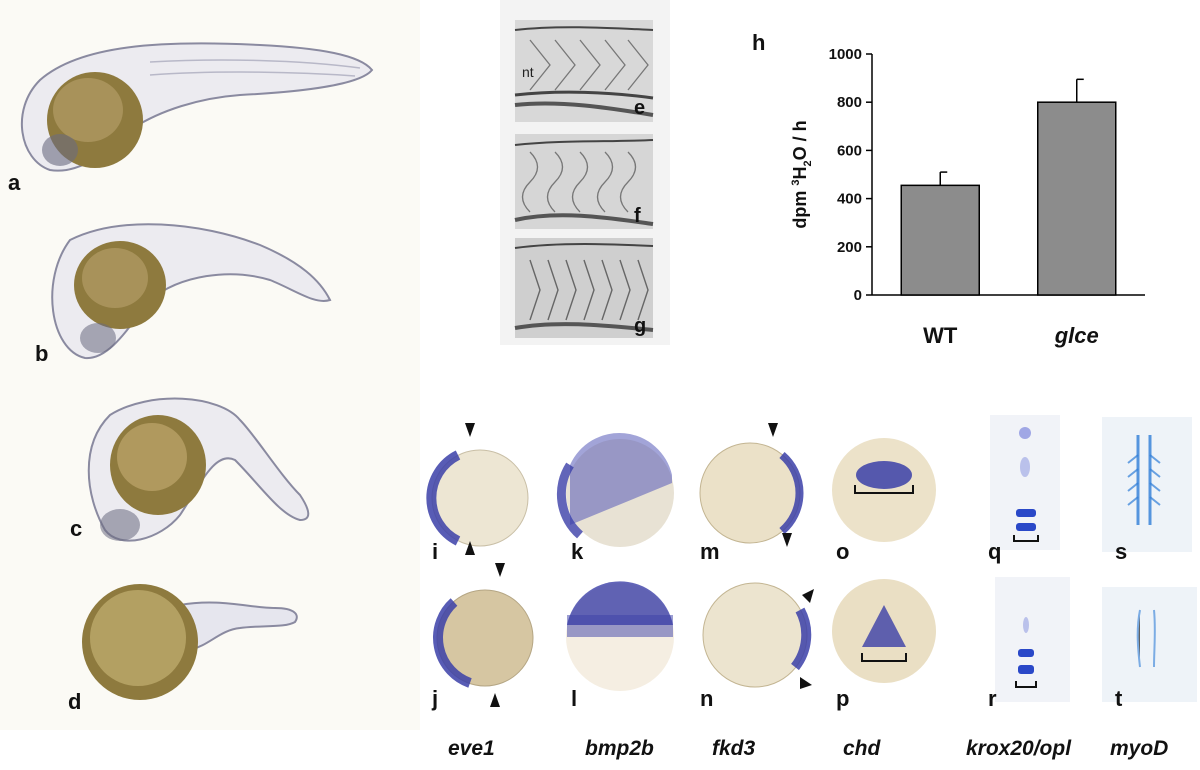  What do you see at coordinates (577, 551) in the screenshot?
I see `panel-label-k: k` at bounding box center [577, 551].